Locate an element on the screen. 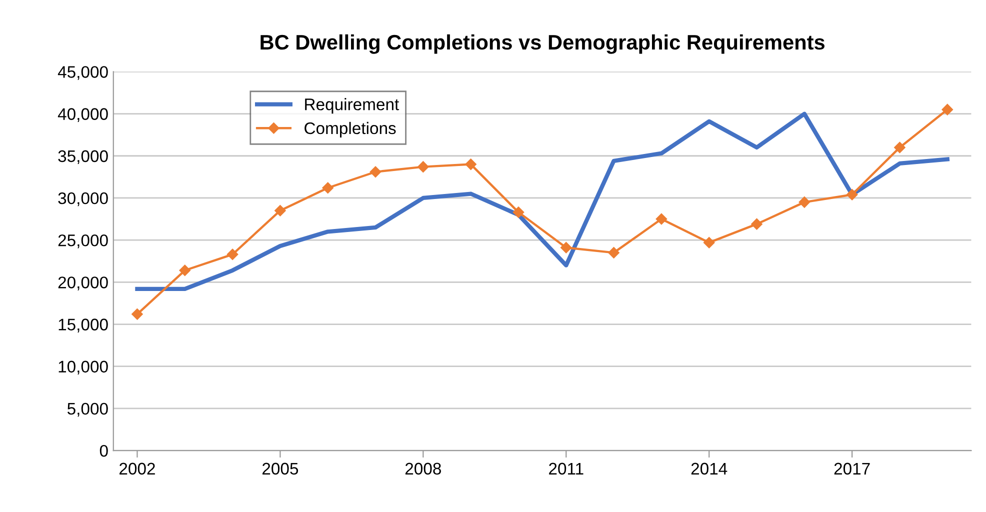  x-tick-label: 2011 is located at coordinates (566, 468).